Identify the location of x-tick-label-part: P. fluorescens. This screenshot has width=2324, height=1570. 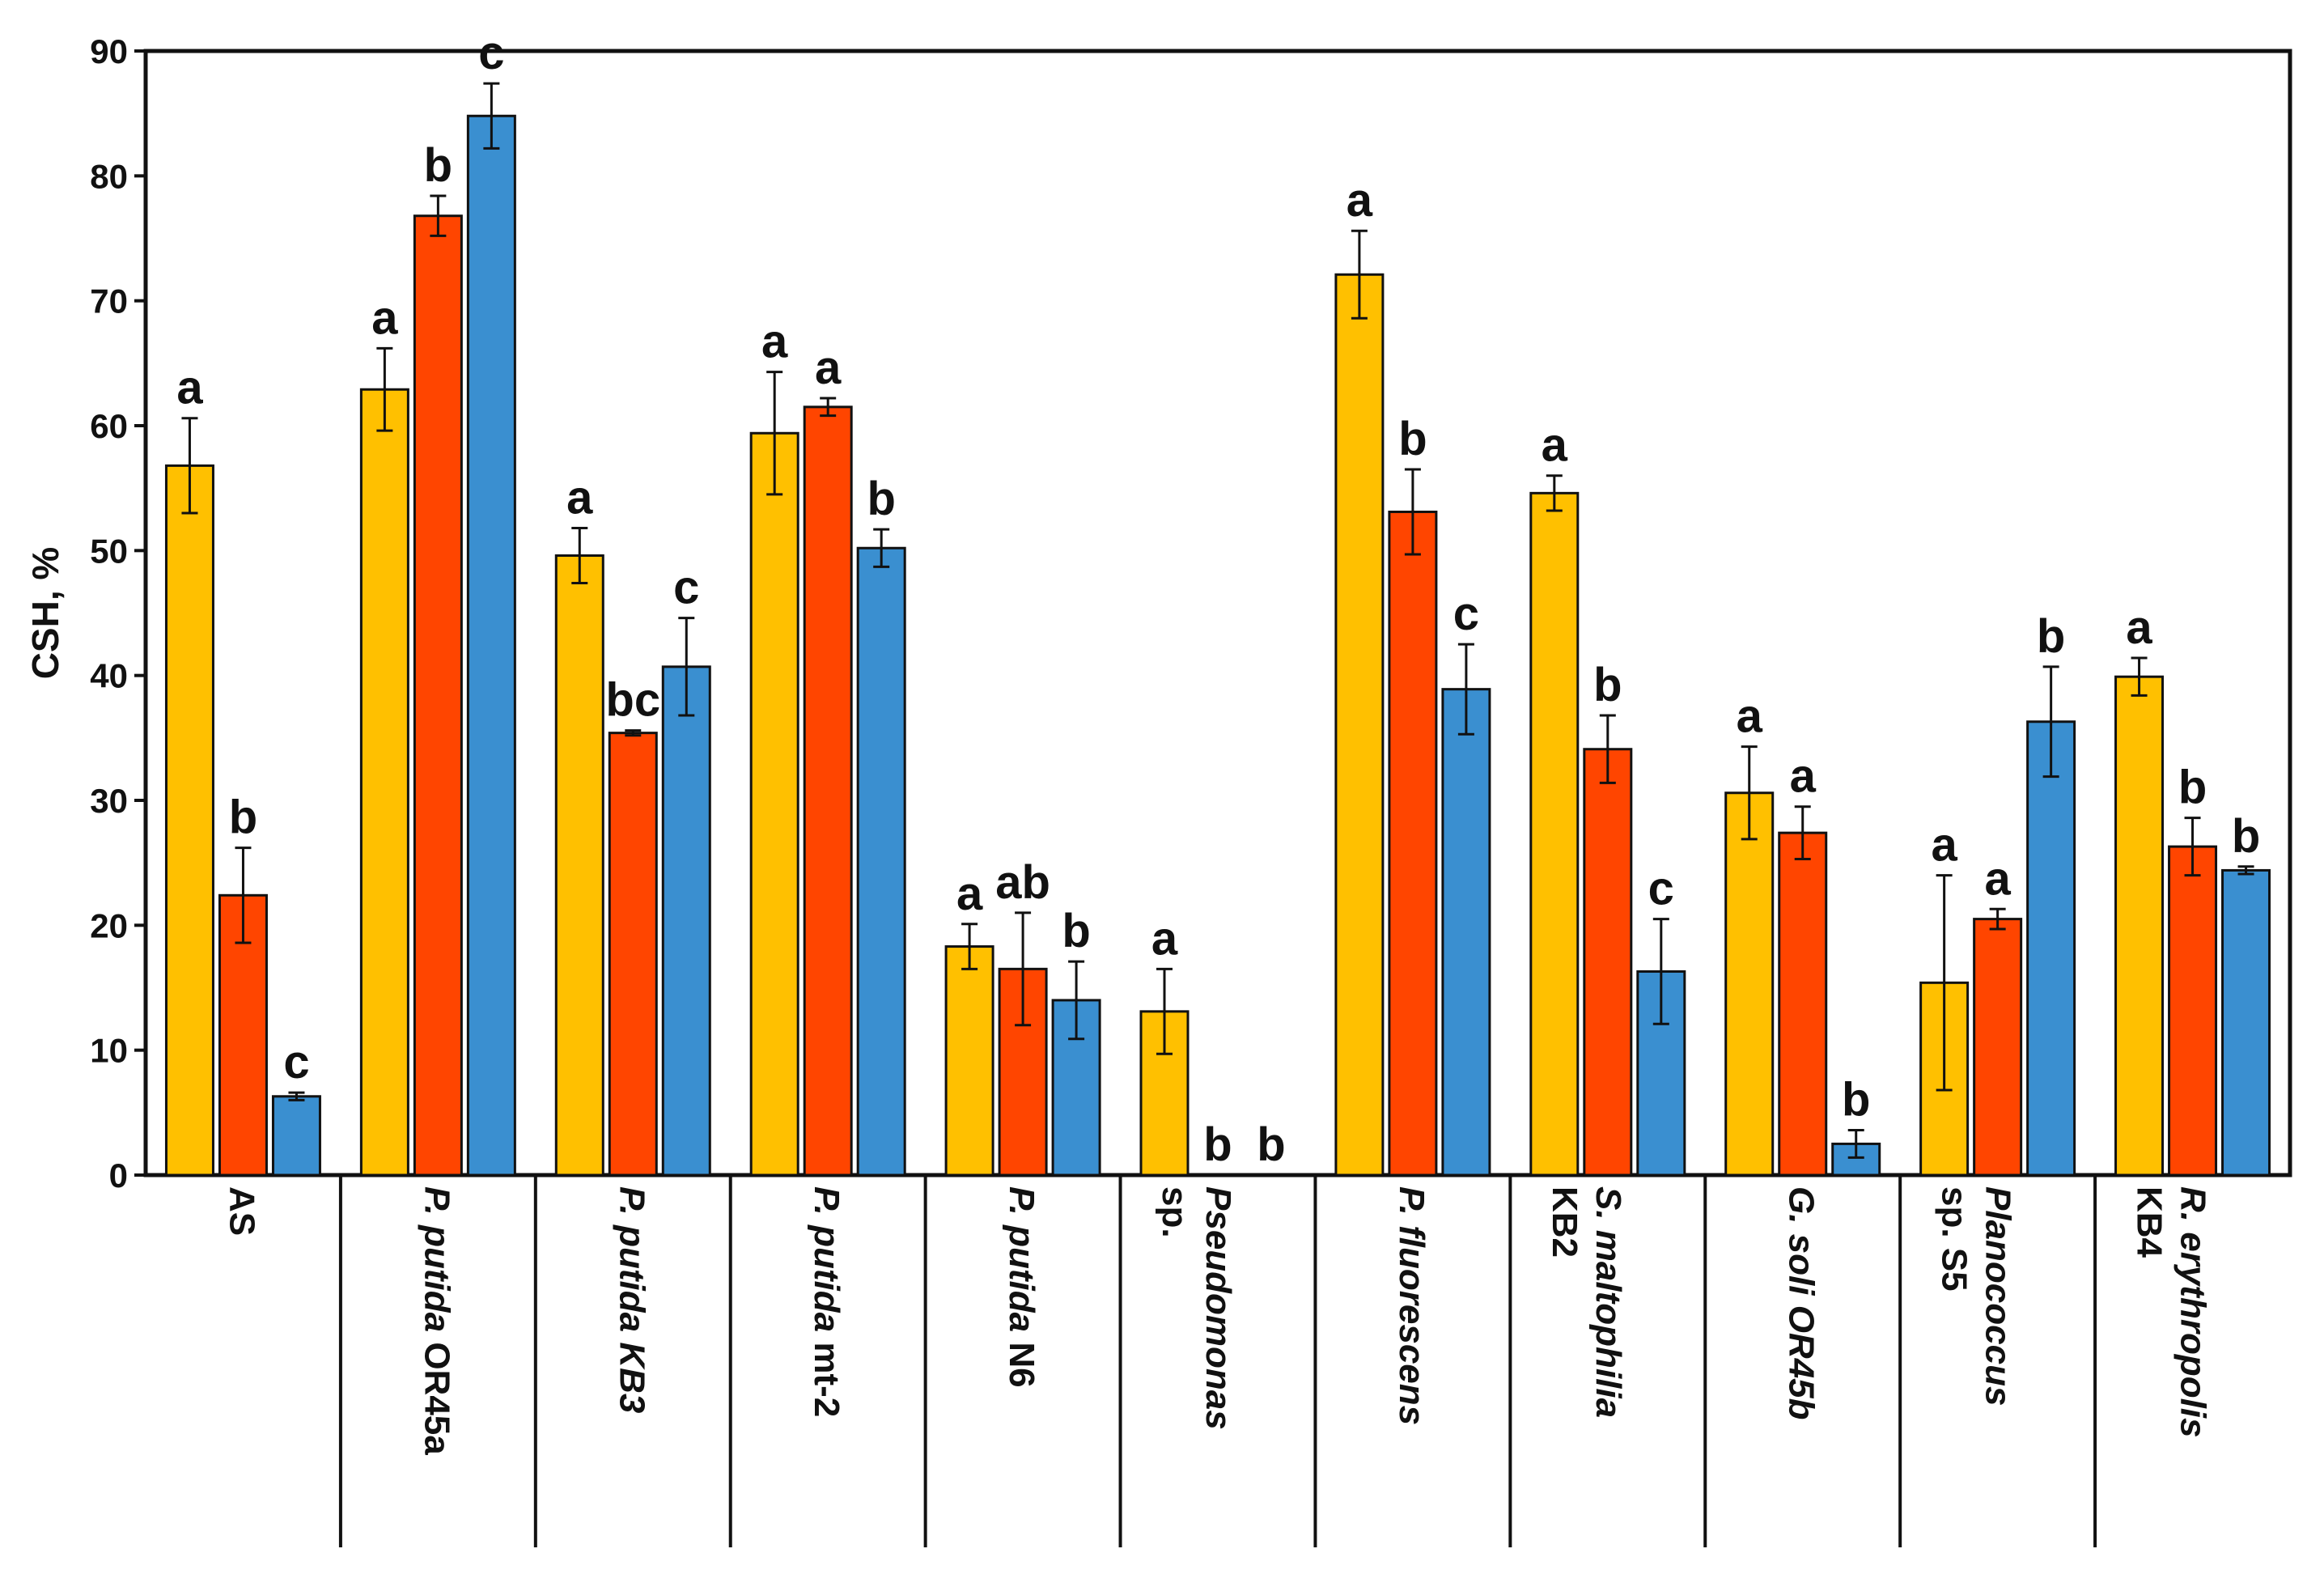
(1411, 1305).